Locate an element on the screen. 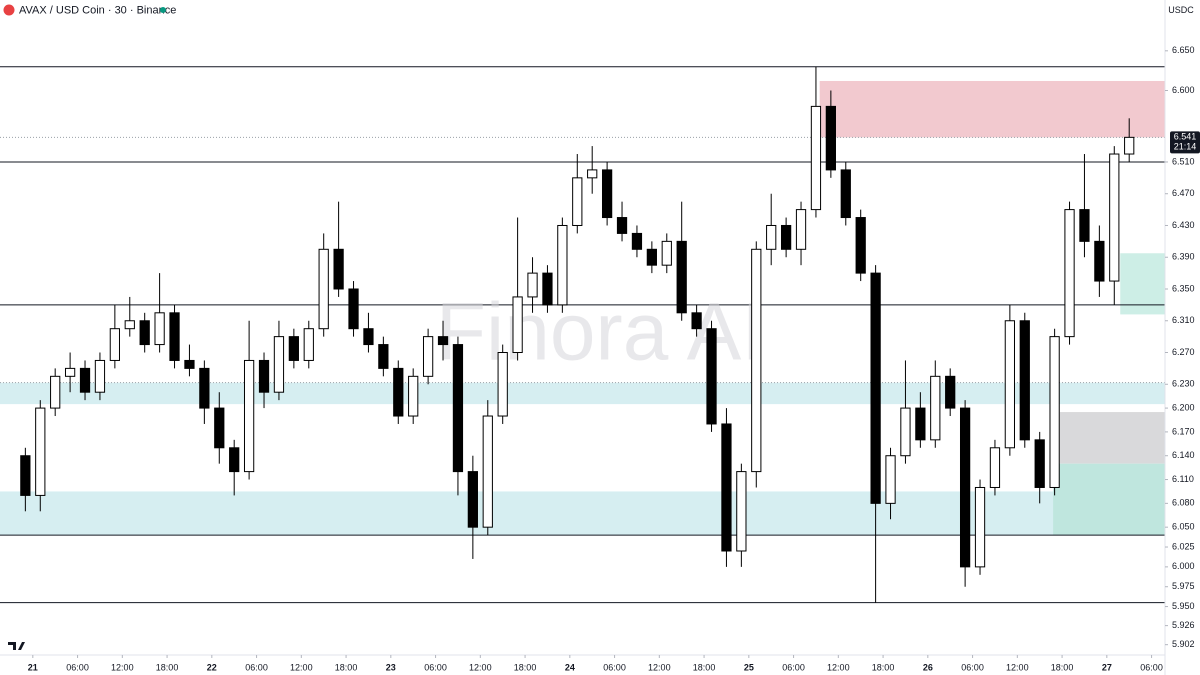 This screenshot has height=675, width=1200. y-tick-label: 5.950 is located at coordinates (1183, 606).